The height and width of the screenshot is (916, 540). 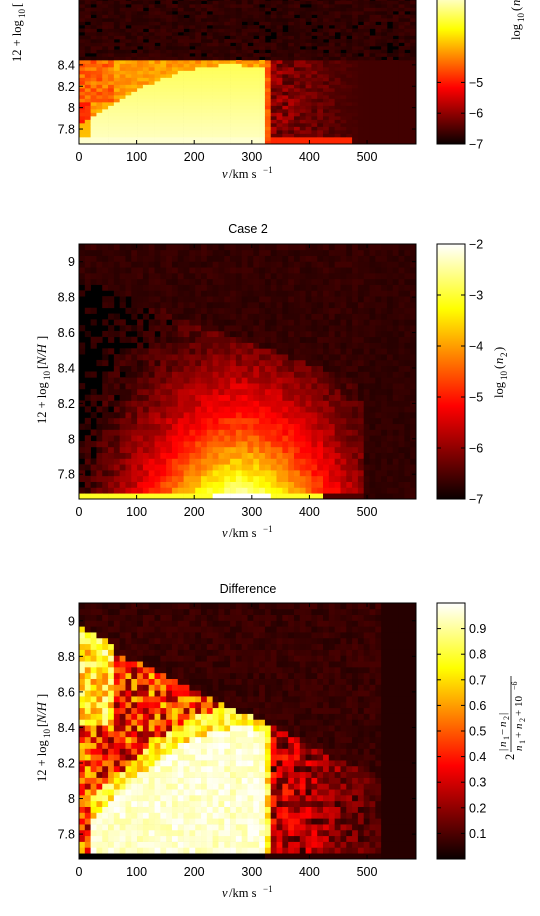 What do you see at coordinates (66, 65) in the screenshot?
I see `y-tick-label: 8.4` at bounding box center [66, 65].